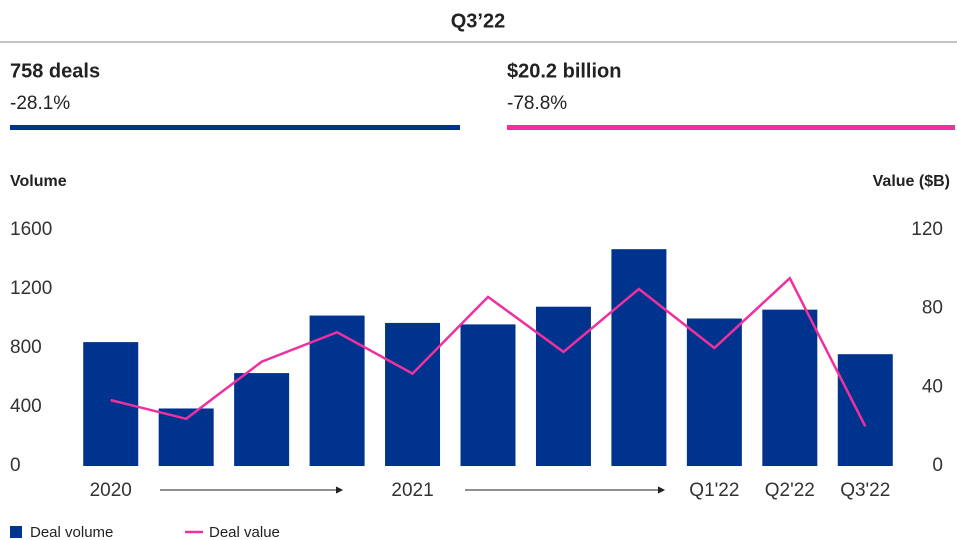  I want to click on y2-axis-title: Value ($B), so click(911, 181).